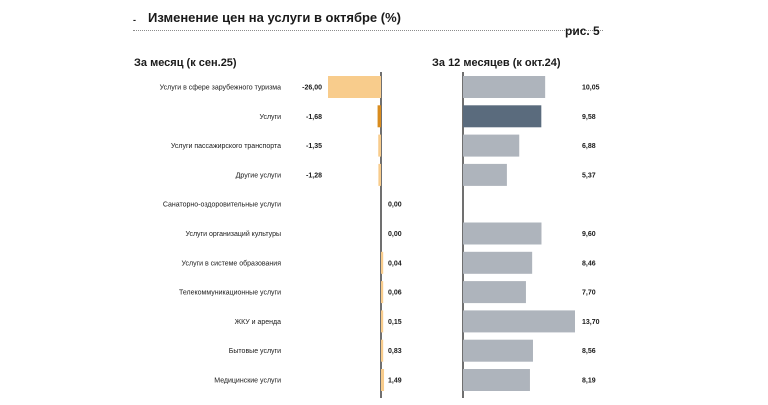 This screenshot has width=768, height=405. I want to click on monthly-value-label: 1,49, so click(395, 381).